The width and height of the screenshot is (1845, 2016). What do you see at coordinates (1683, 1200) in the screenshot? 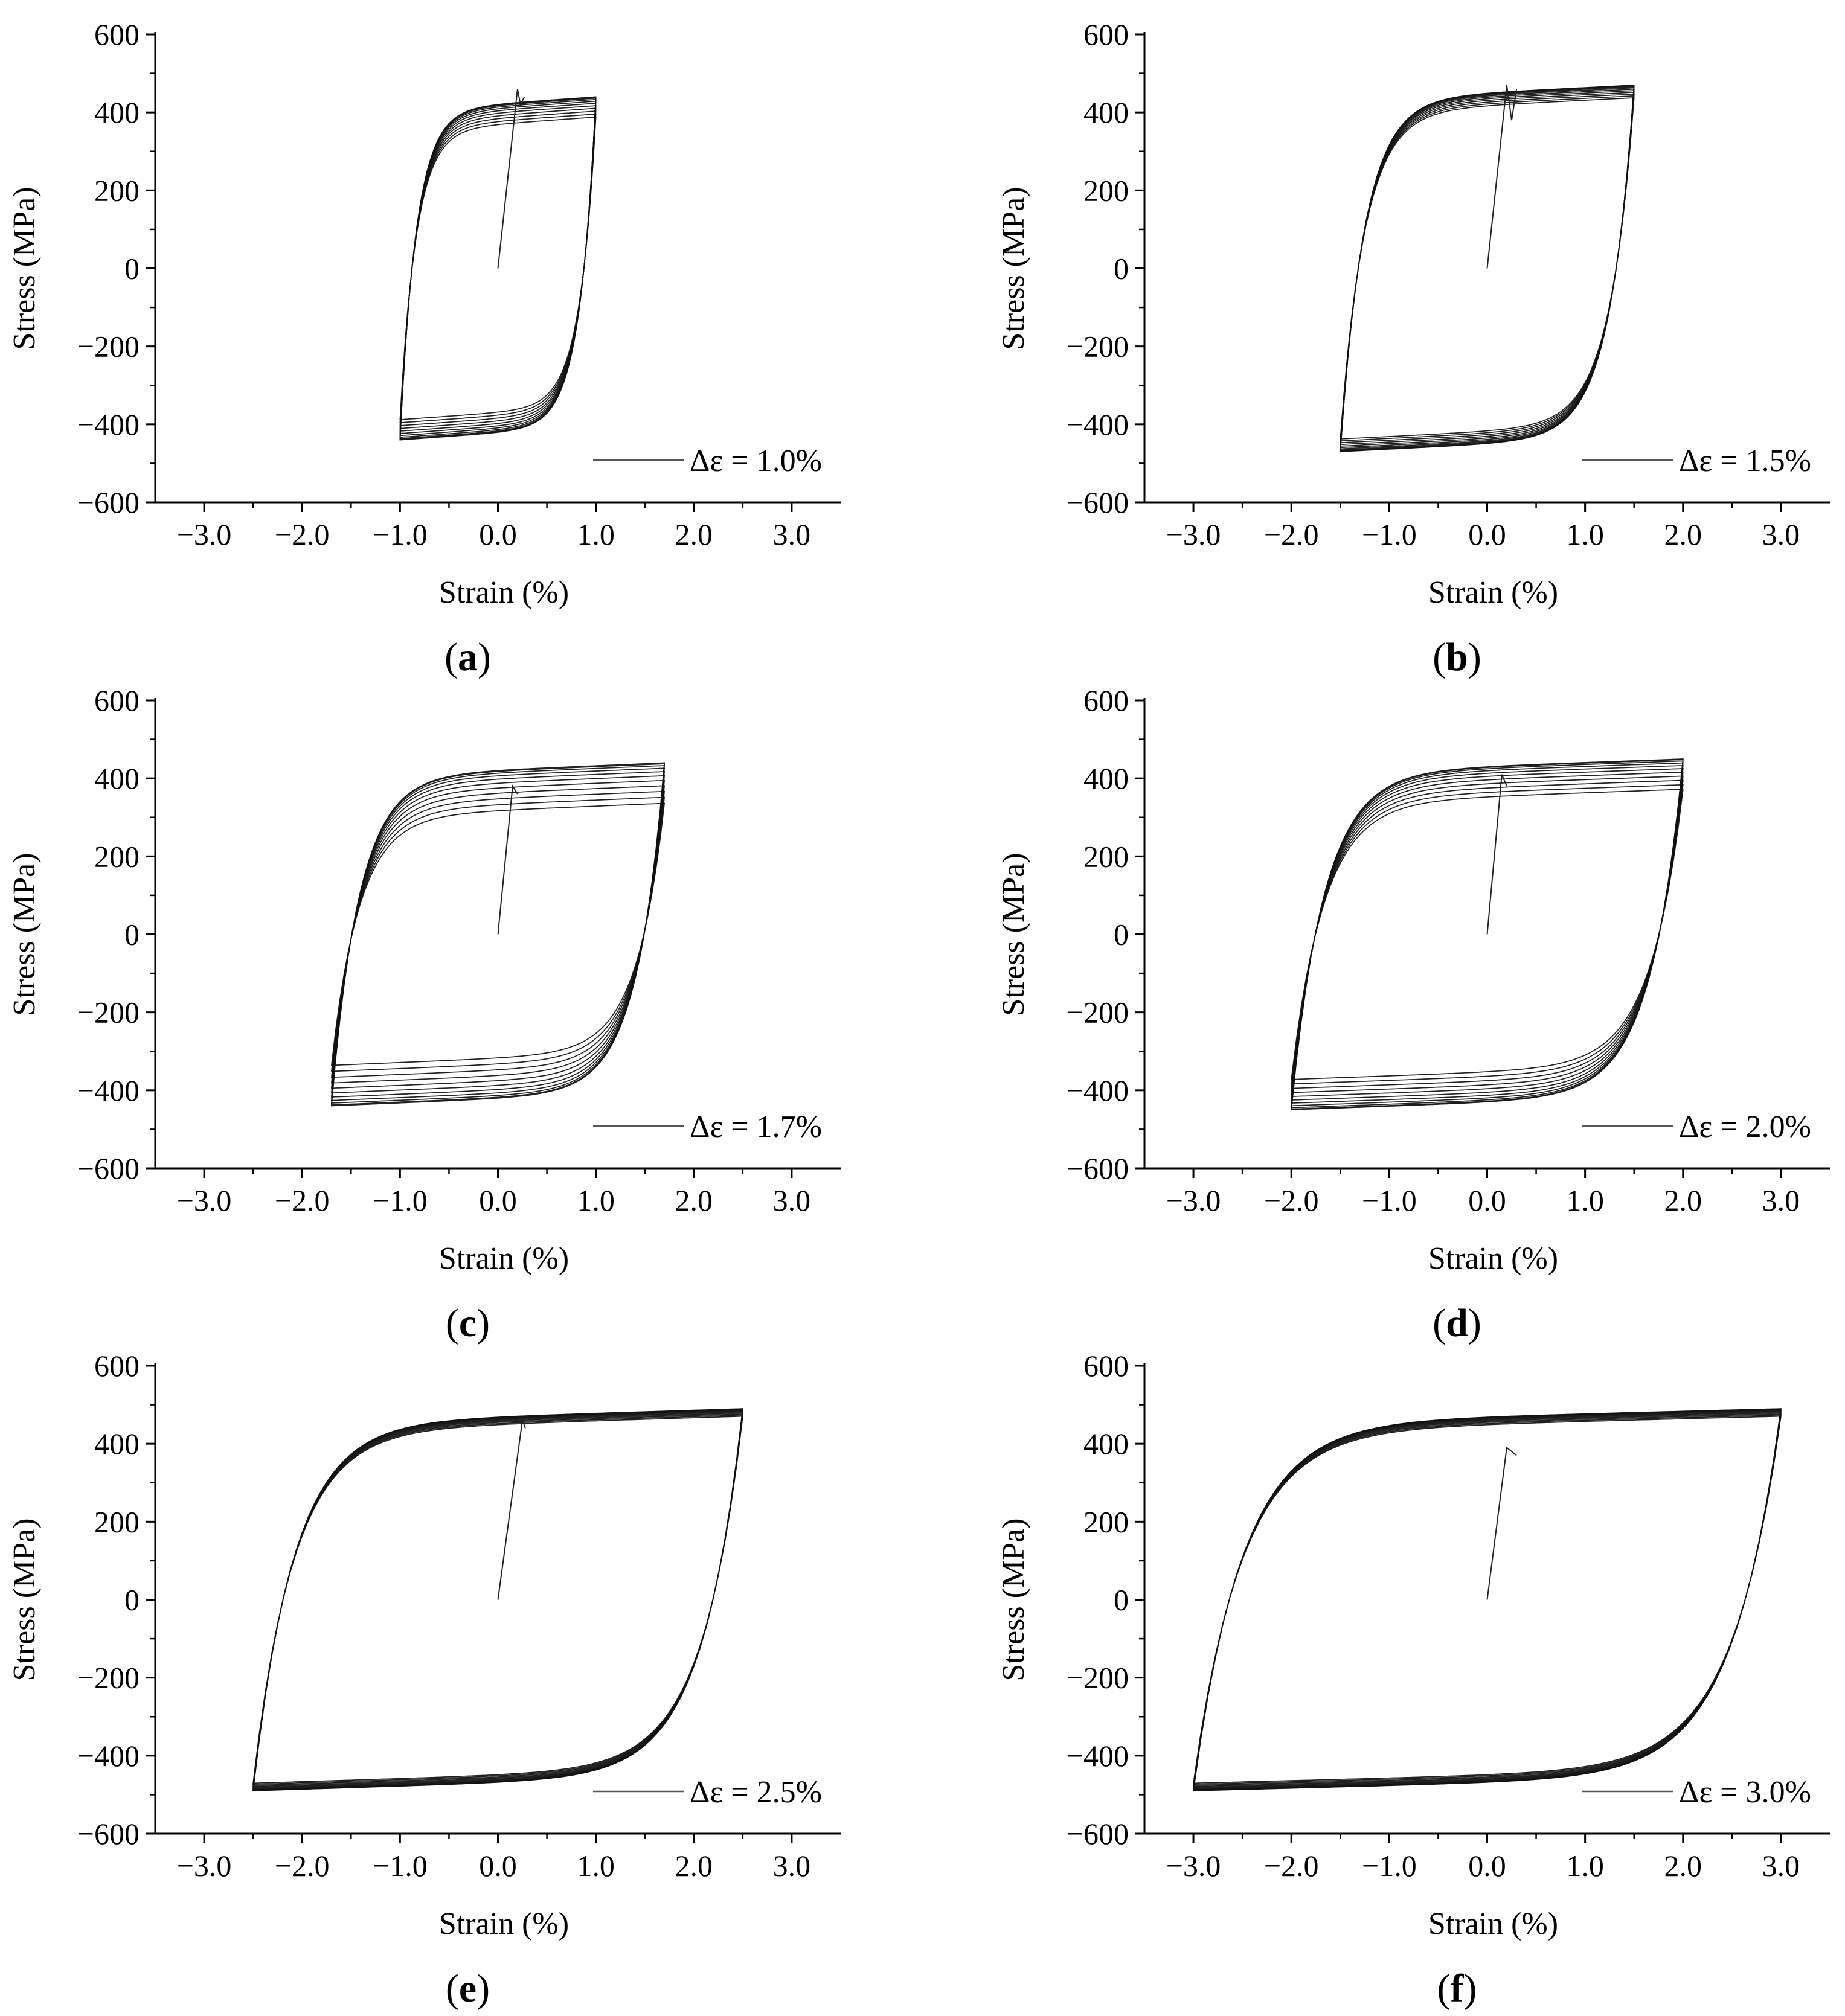
I see `x-tick-label: 2.0` at bounding box center [1683, 1200].